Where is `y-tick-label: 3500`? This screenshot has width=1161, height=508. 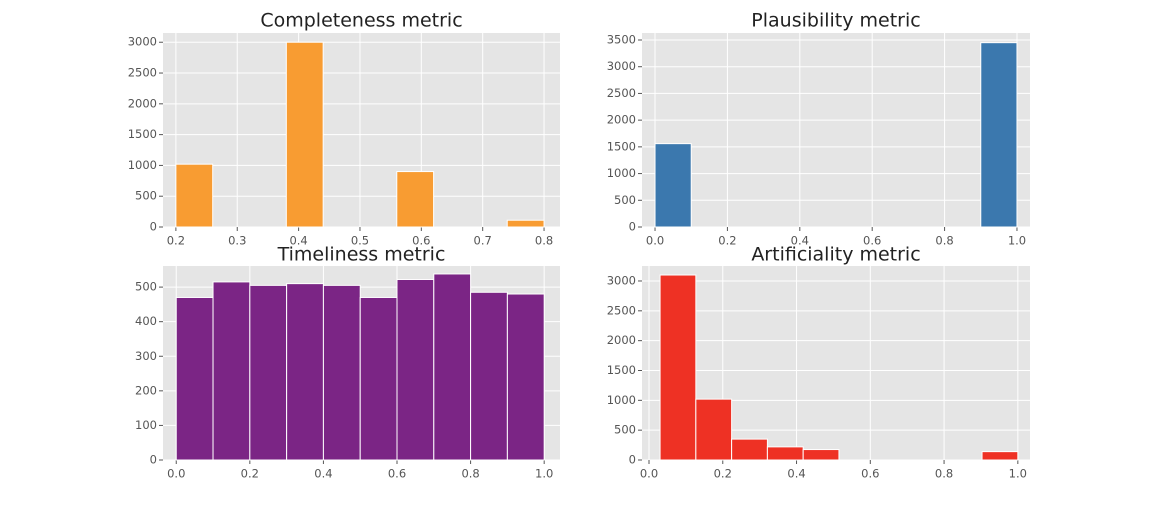
y-tick-label: 3500 is located at coordinates (621, 39).